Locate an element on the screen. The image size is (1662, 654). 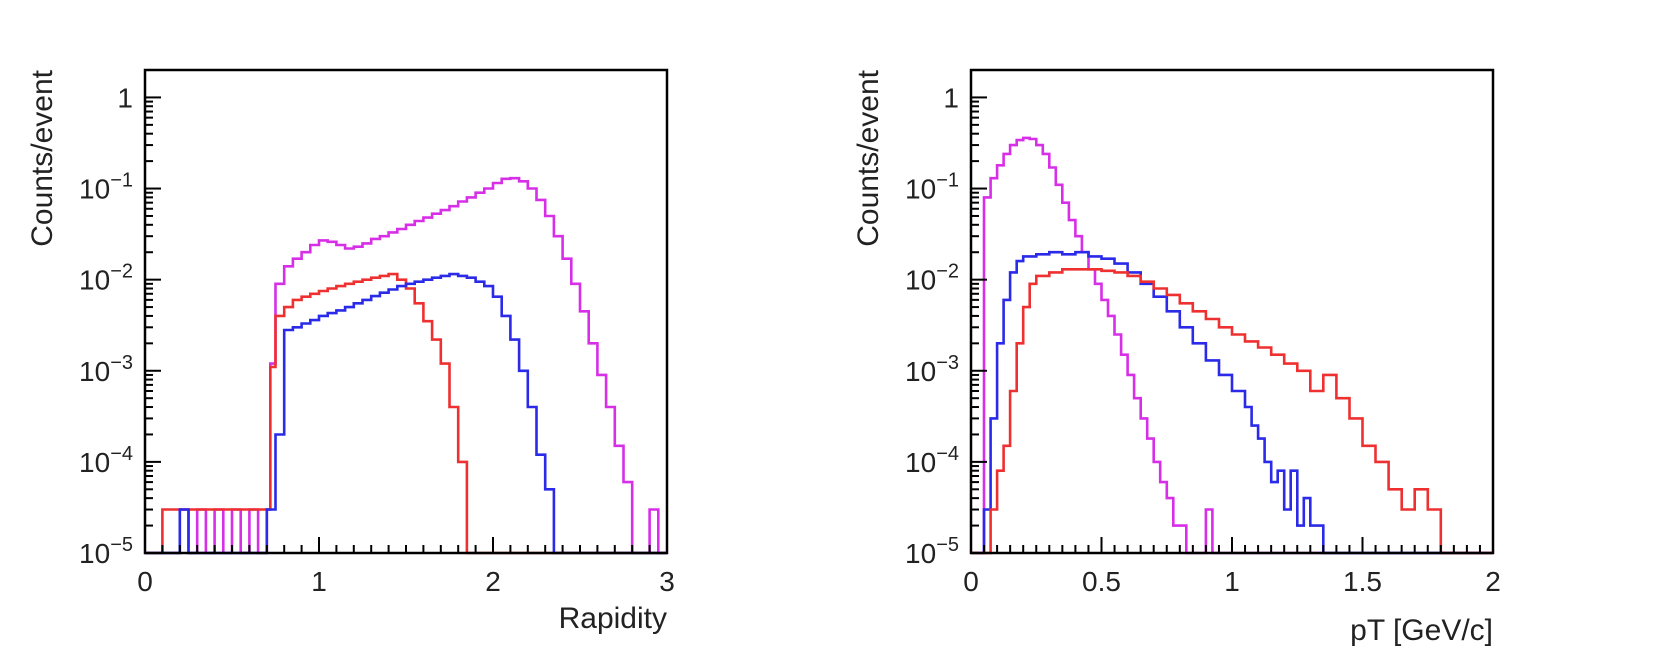
pt-x-tick-label: 2 is located at coordinates (1493, 581).